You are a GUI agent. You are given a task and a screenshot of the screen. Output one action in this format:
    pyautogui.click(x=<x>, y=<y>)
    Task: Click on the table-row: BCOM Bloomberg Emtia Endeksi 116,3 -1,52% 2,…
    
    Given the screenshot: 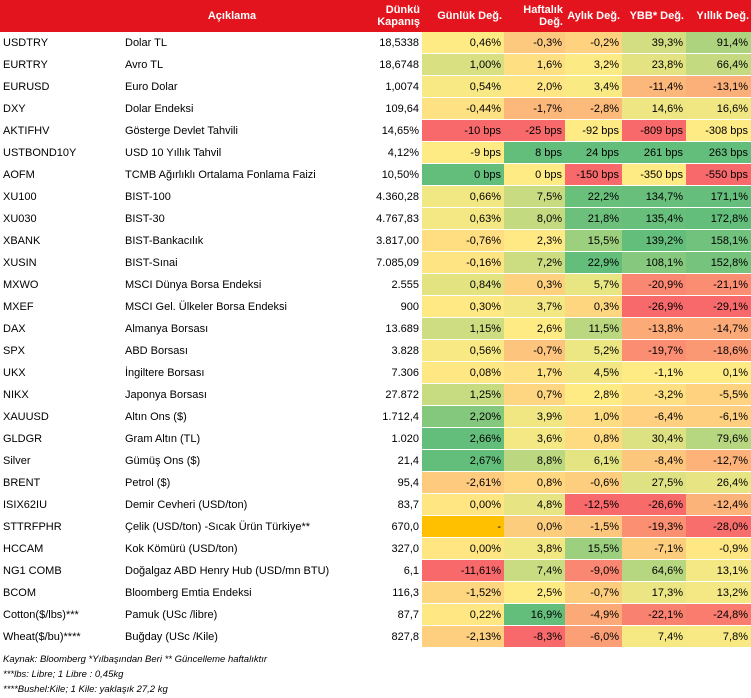 What is the action you would take?
    pyautogui.click(x=375, y=592)
    